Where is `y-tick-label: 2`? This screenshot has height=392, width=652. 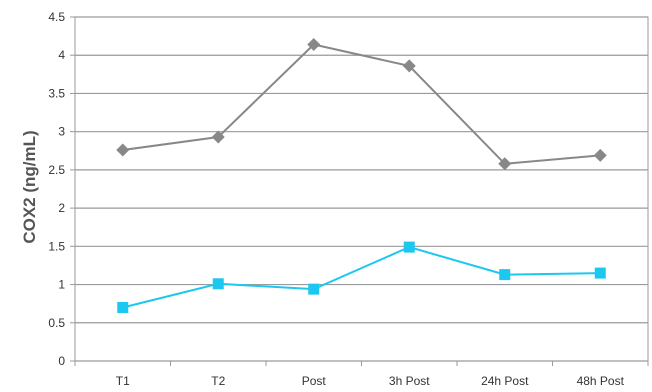 y-tick-label: 2 is located at coordinates (61, 208).